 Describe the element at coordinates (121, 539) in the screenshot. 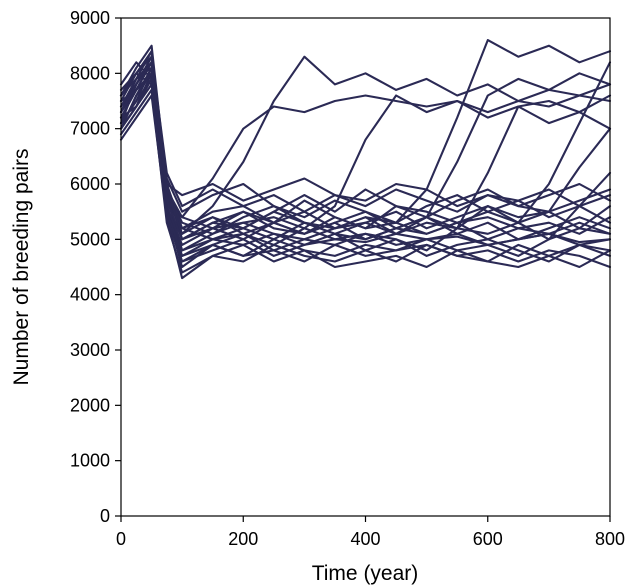

I see `x-tick-label: 0` at that location.